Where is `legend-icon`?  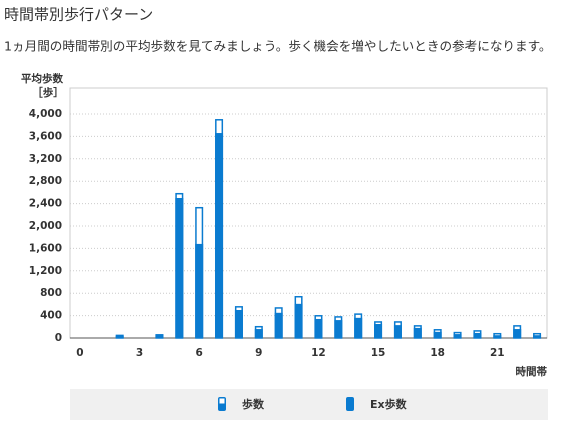
legend-icon is located at coordinates (350, 404).